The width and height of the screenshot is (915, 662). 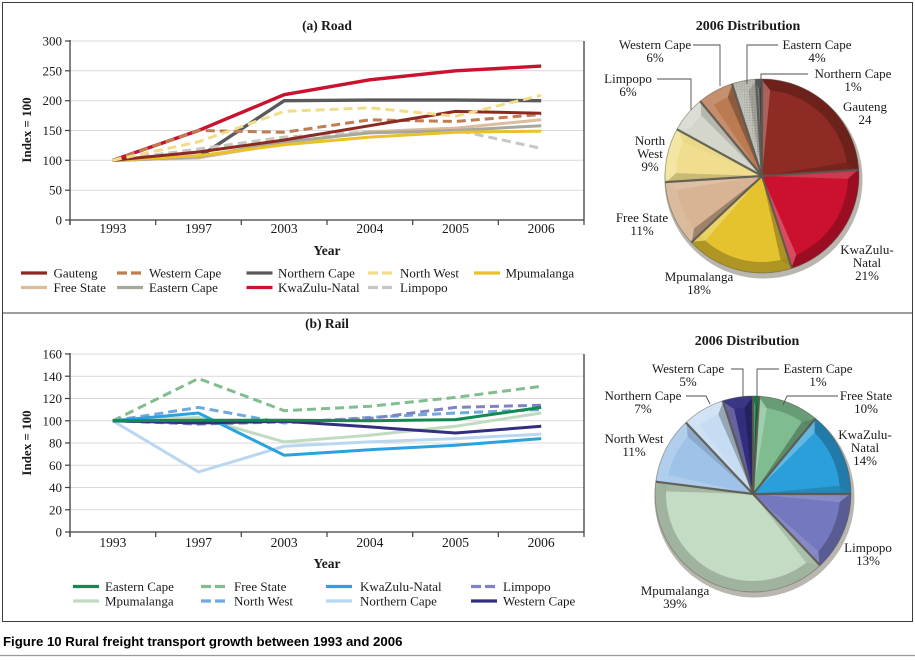 I want to click on svg-text: 18%, so click(x=699, y=289).